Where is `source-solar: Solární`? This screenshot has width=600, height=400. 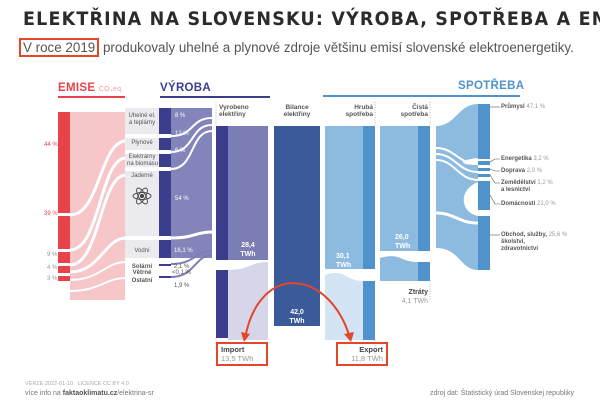 source-solar: Solární is located at coordinates (142, 267).